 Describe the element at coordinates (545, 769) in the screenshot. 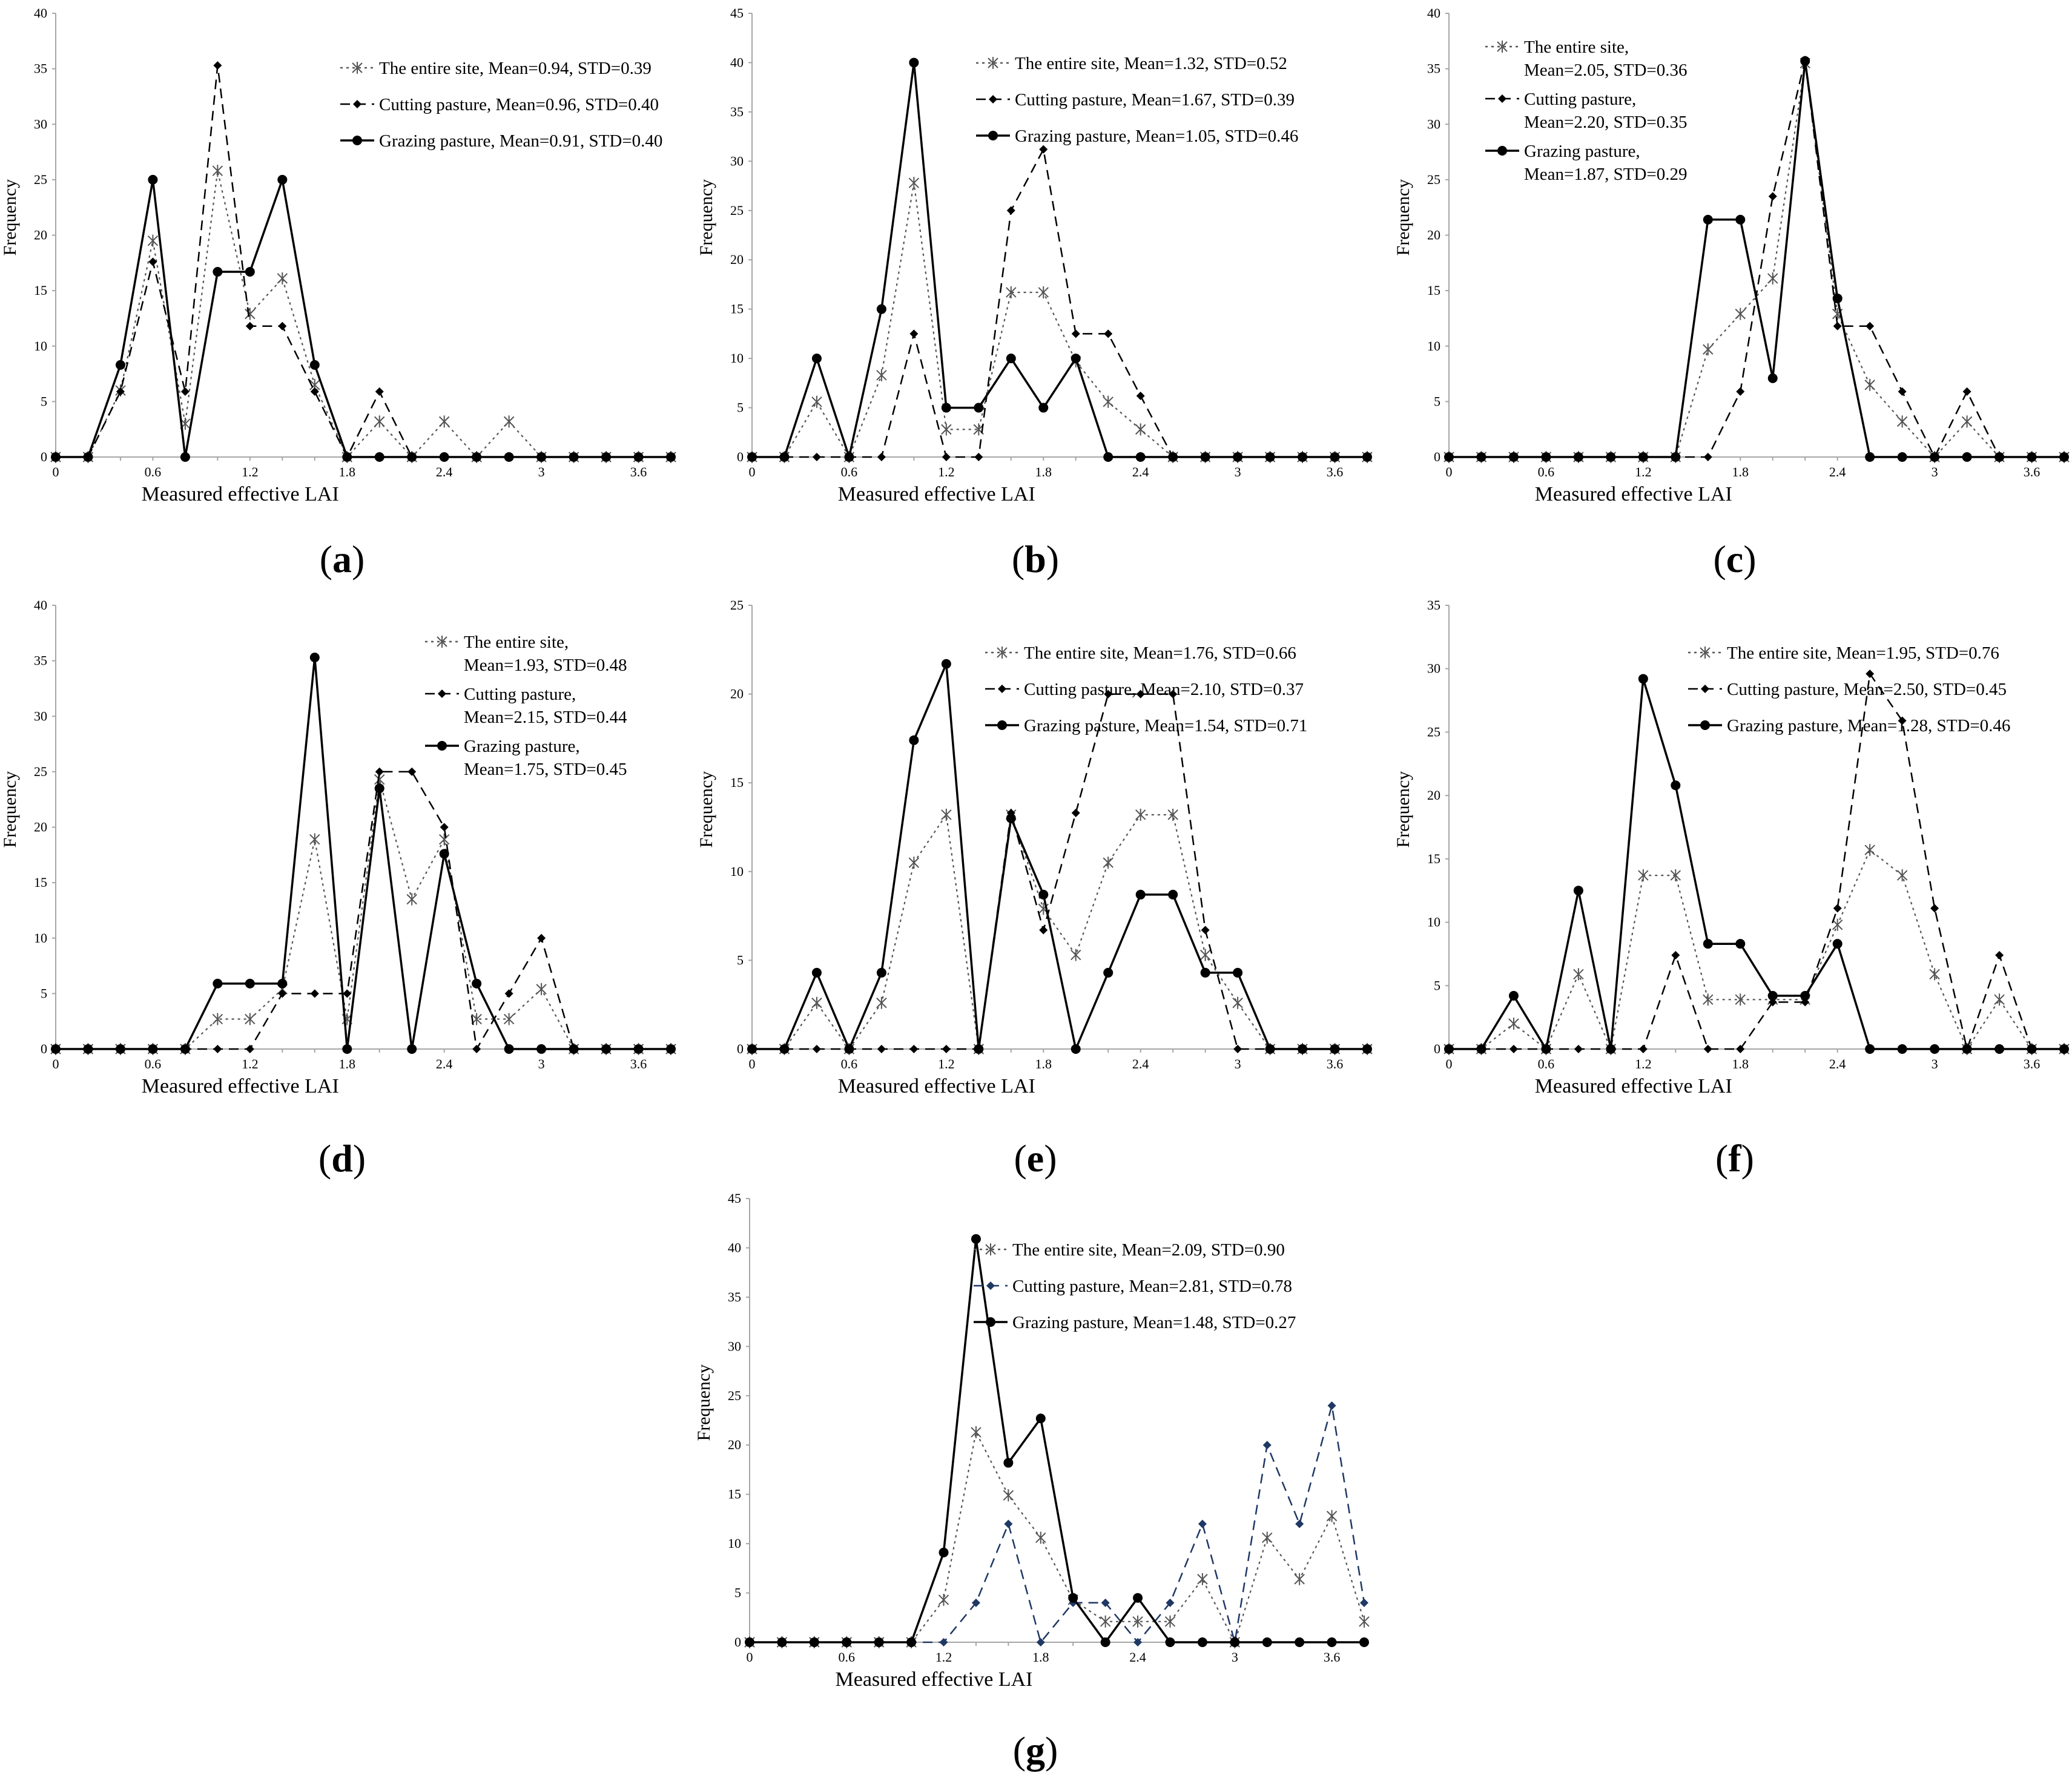

I see `legend-label-line2: Mean=1.75, STD=0.45` at that location.